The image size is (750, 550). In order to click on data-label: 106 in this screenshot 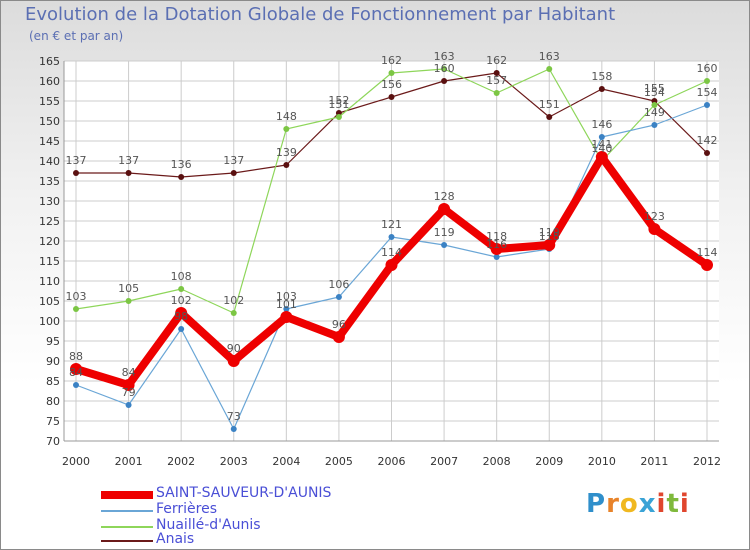, I will do `click(338, 284)`.